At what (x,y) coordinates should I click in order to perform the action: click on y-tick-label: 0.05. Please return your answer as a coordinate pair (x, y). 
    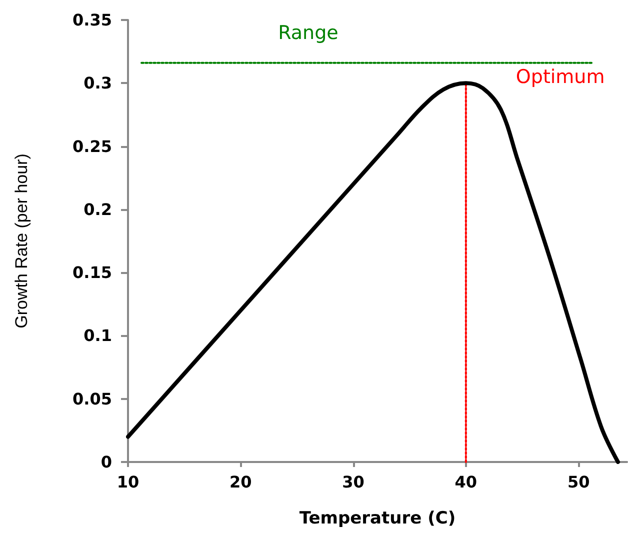
    Looking at the image, I should click on (92, 398).